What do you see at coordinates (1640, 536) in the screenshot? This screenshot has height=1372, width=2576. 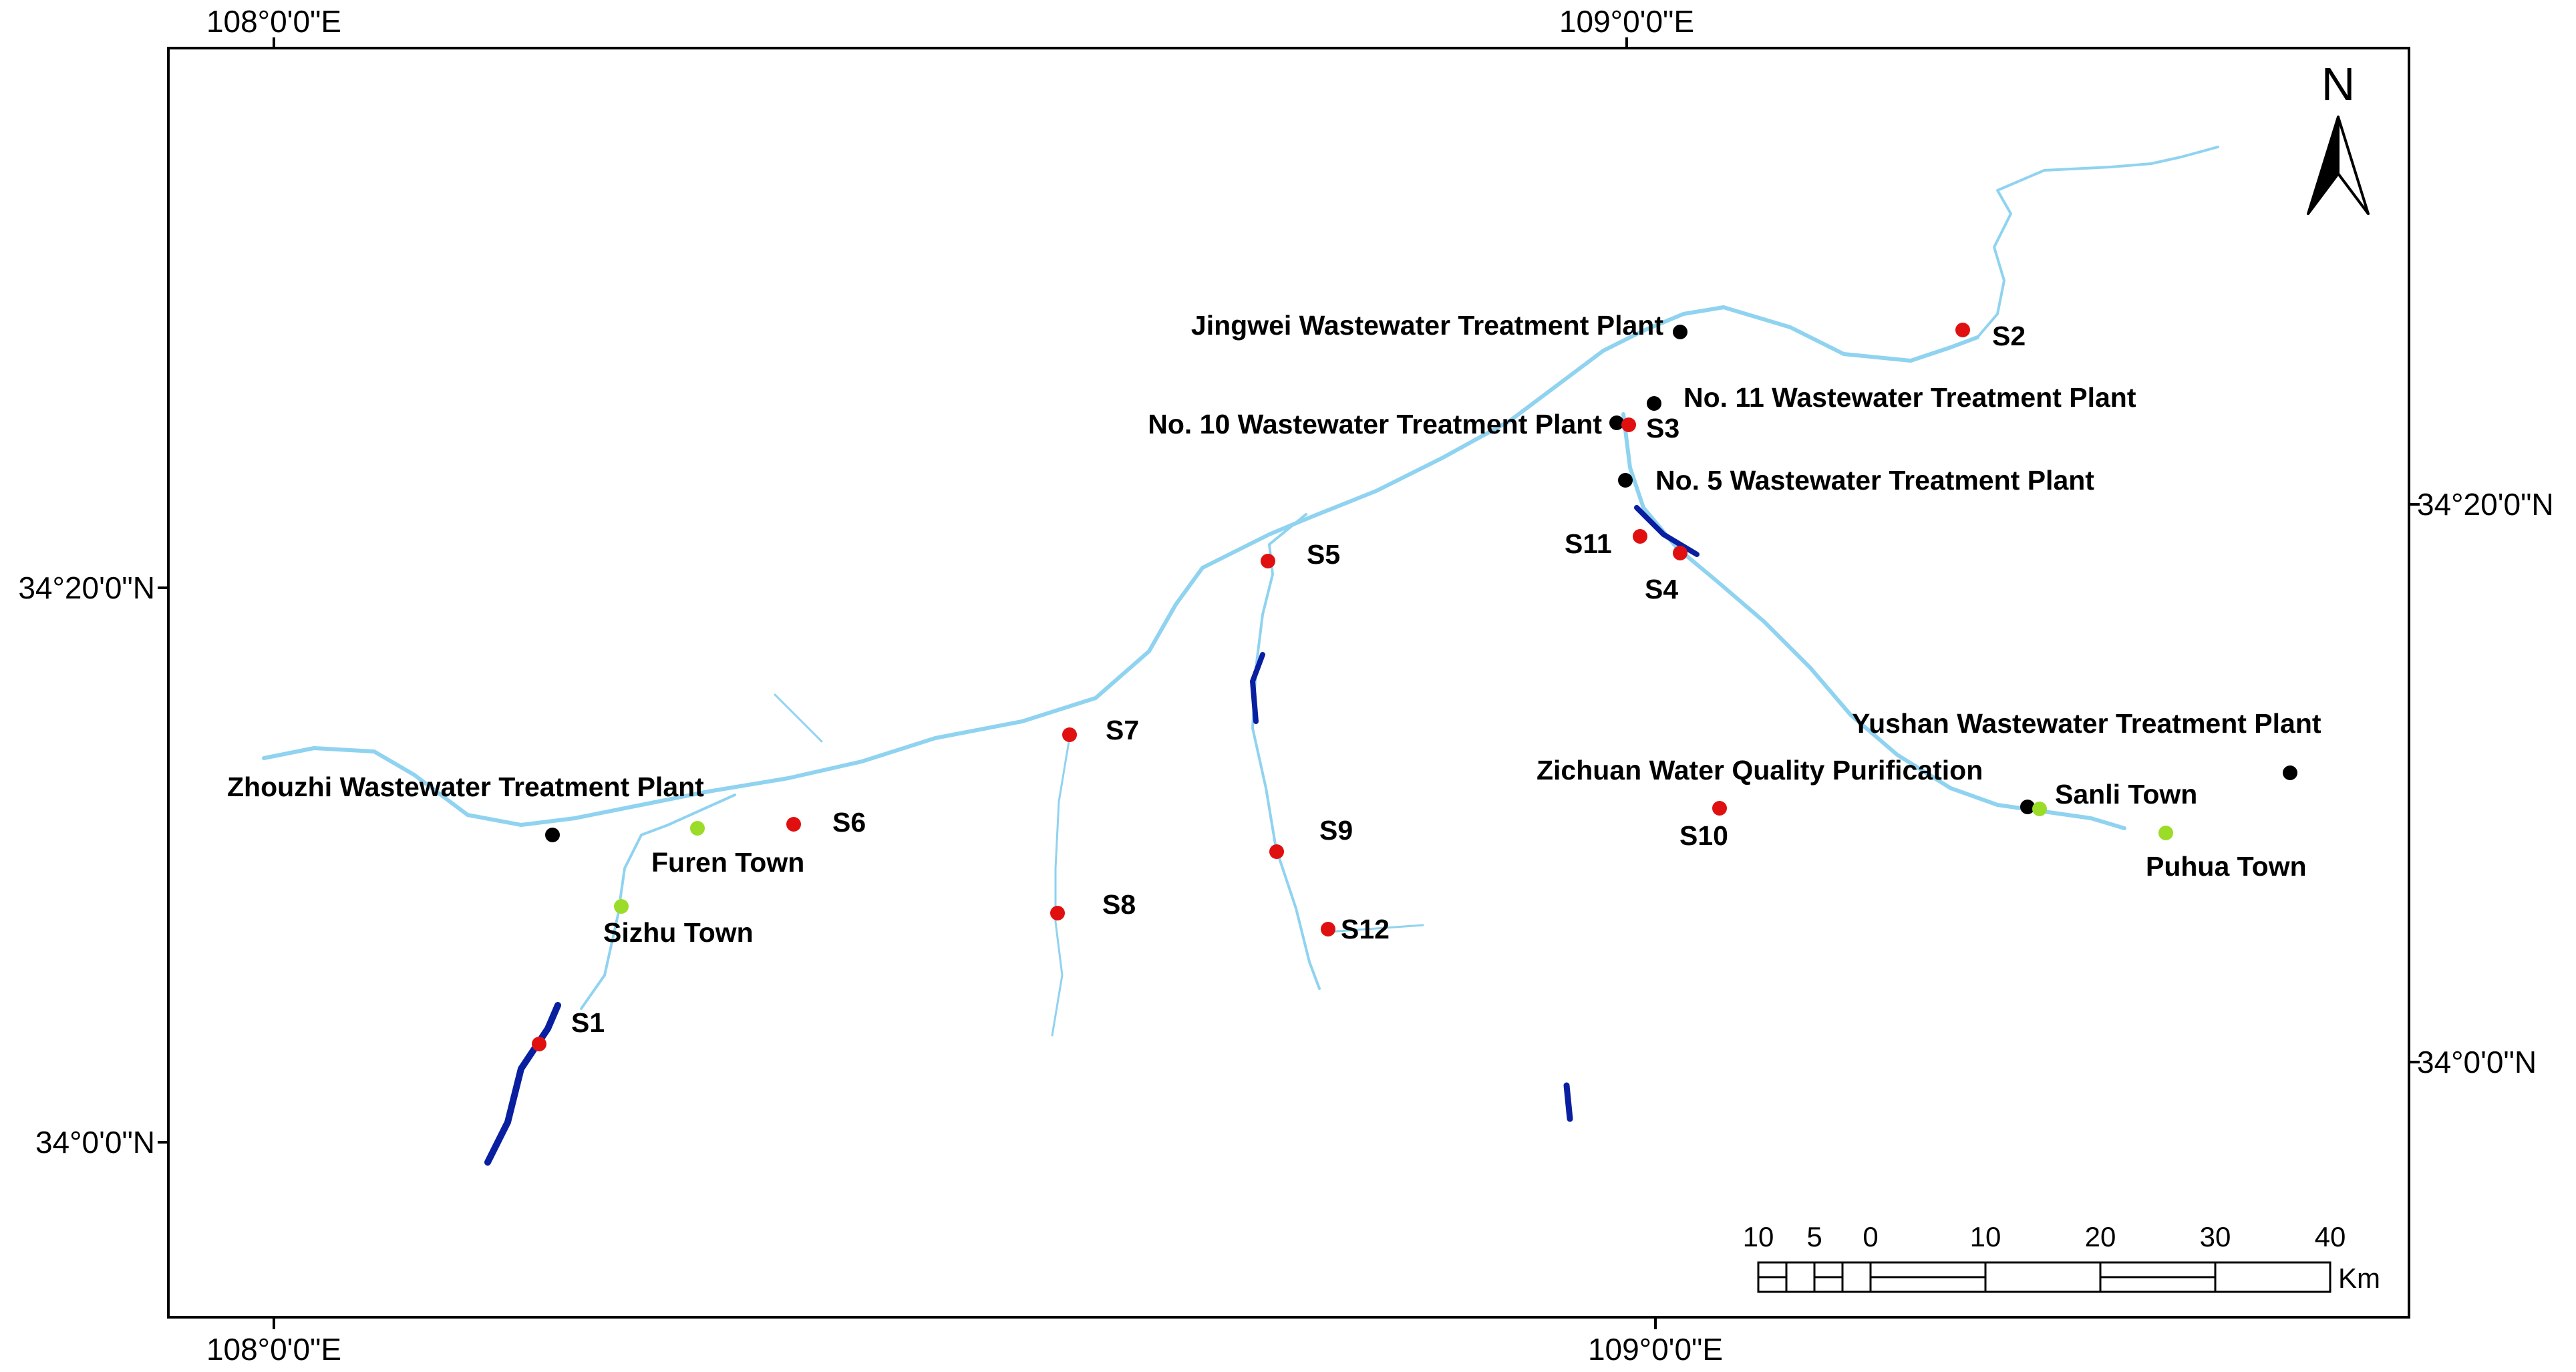 I see `site-marker-s11` at bounding box center [1640, 536].